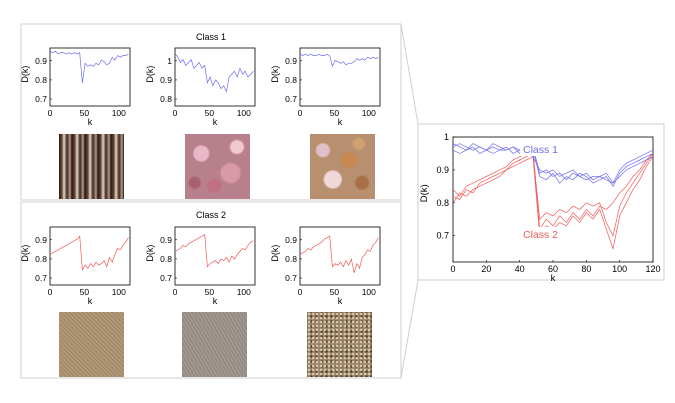  I want to click on combined-y-axis-label: D(k), so click(424, 193).